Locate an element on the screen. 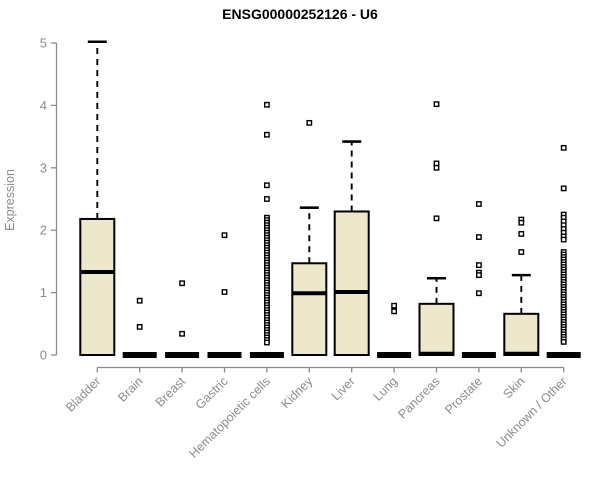  box-bladder is located at coordinates (97, 198).